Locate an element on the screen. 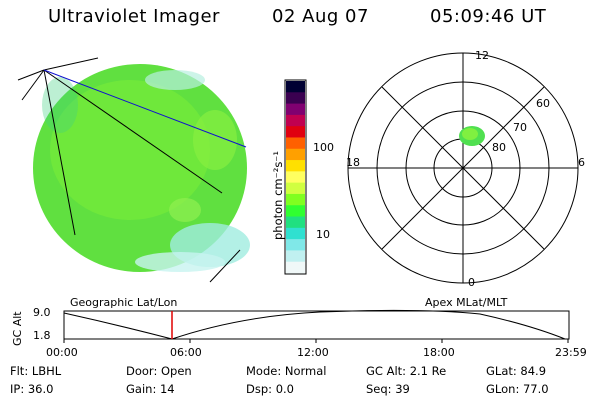  status-gc-alt: GC Alt: 2.1 Re is located at coordinates (406, 371).